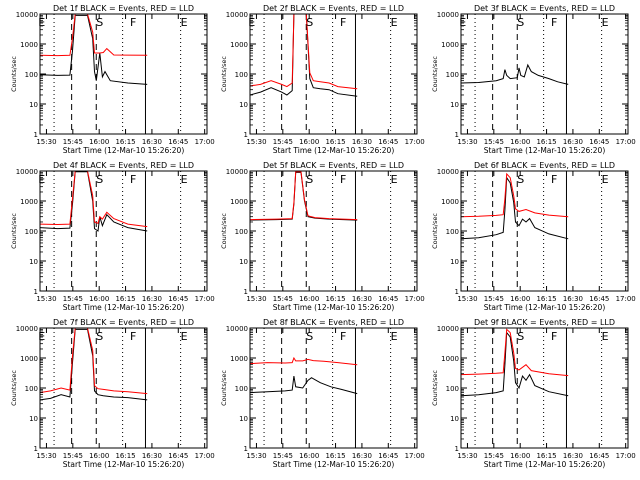 The image size is (640, 480). I want to click on interval-letter: S, so click(520, 336).